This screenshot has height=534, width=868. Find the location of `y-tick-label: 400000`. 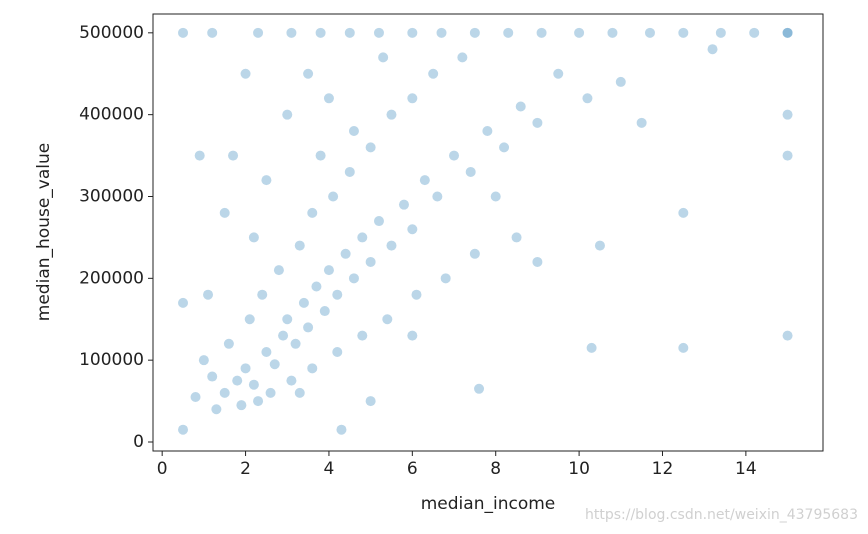

y-tick-label: 400000 is located at coordinates (111, 115).